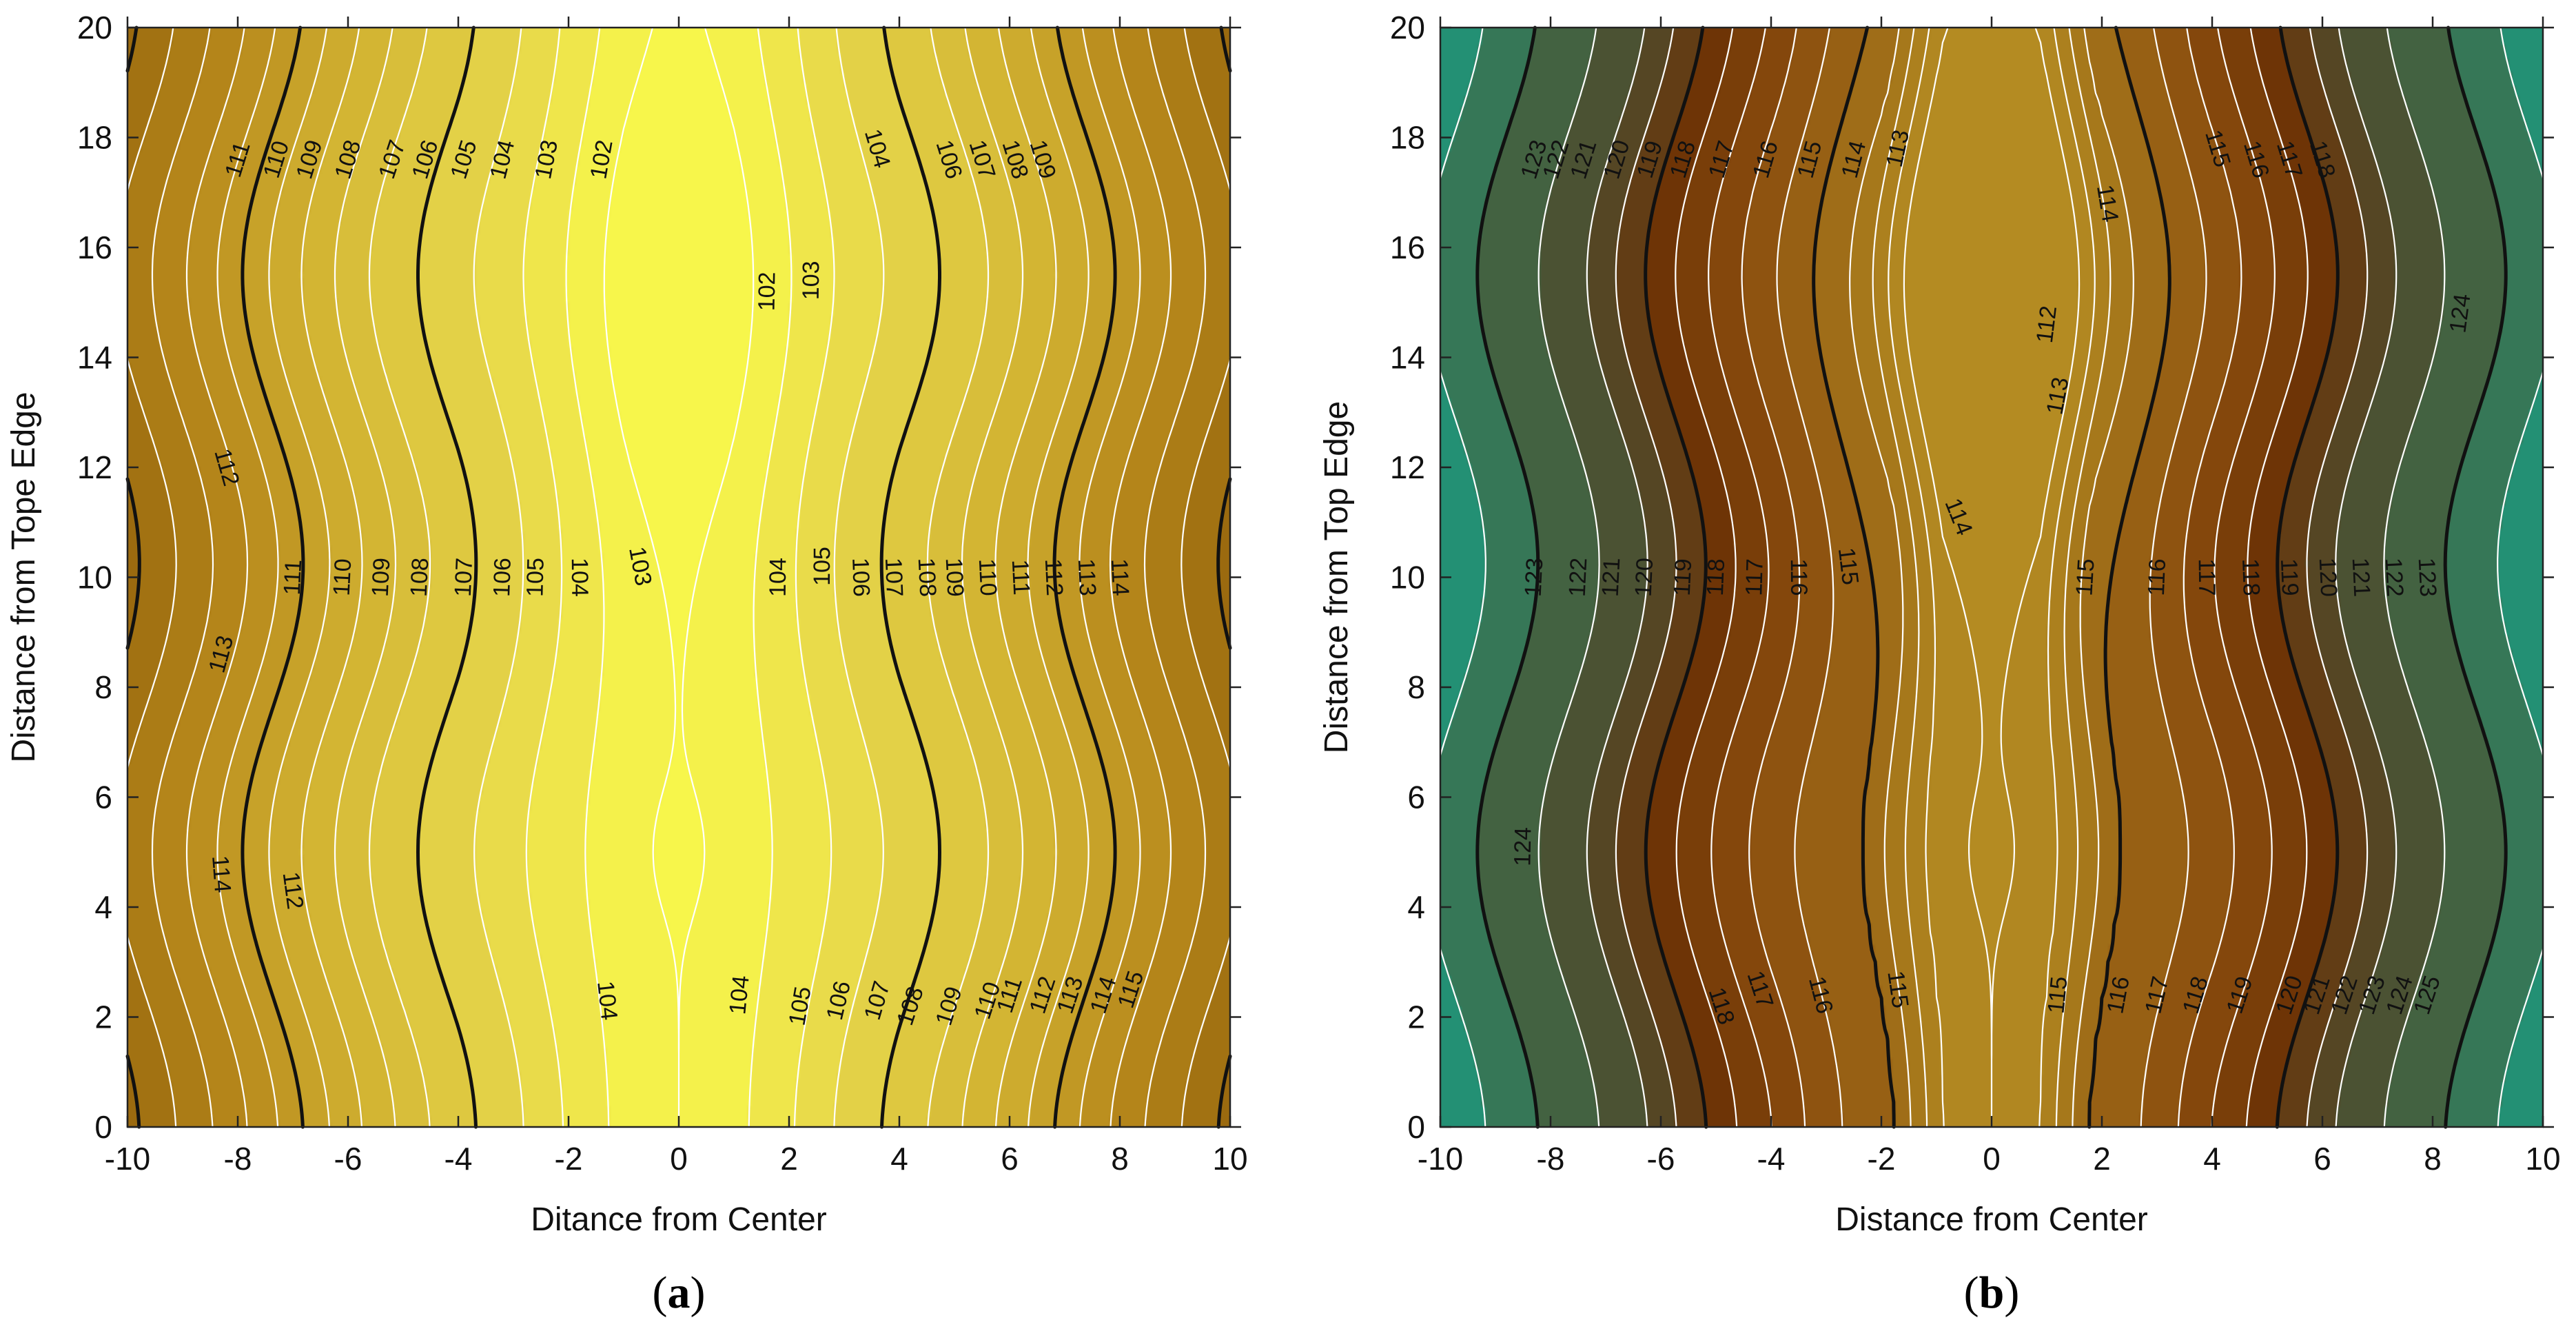 Image resolution: width=2576 pixels, height=1331 pixels. Describe the element at coordinates (811, 280) in the screenshot. I see `contour-label: 103` at that location.